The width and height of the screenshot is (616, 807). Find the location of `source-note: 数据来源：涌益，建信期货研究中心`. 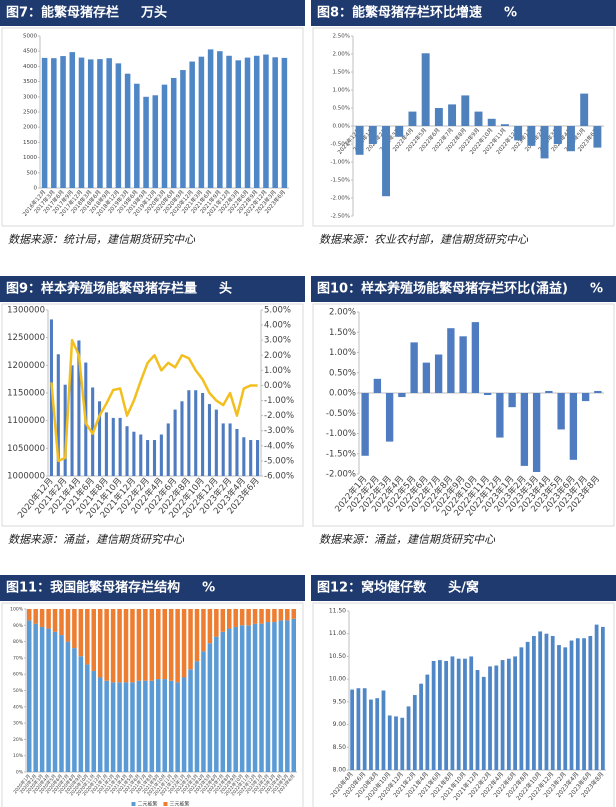

source-note: 数据来源：涌益，建信期货研究中心 is located at coordinates (407, 539).